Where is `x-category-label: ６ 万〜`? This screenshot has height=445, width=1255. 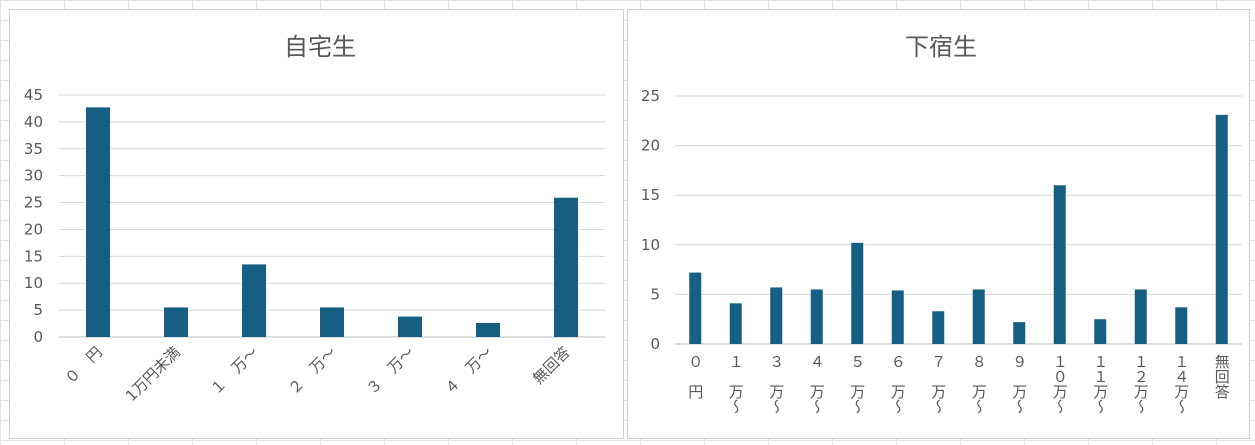
x-category-label: ６ 万〜 is located at coordinates (898, 384).